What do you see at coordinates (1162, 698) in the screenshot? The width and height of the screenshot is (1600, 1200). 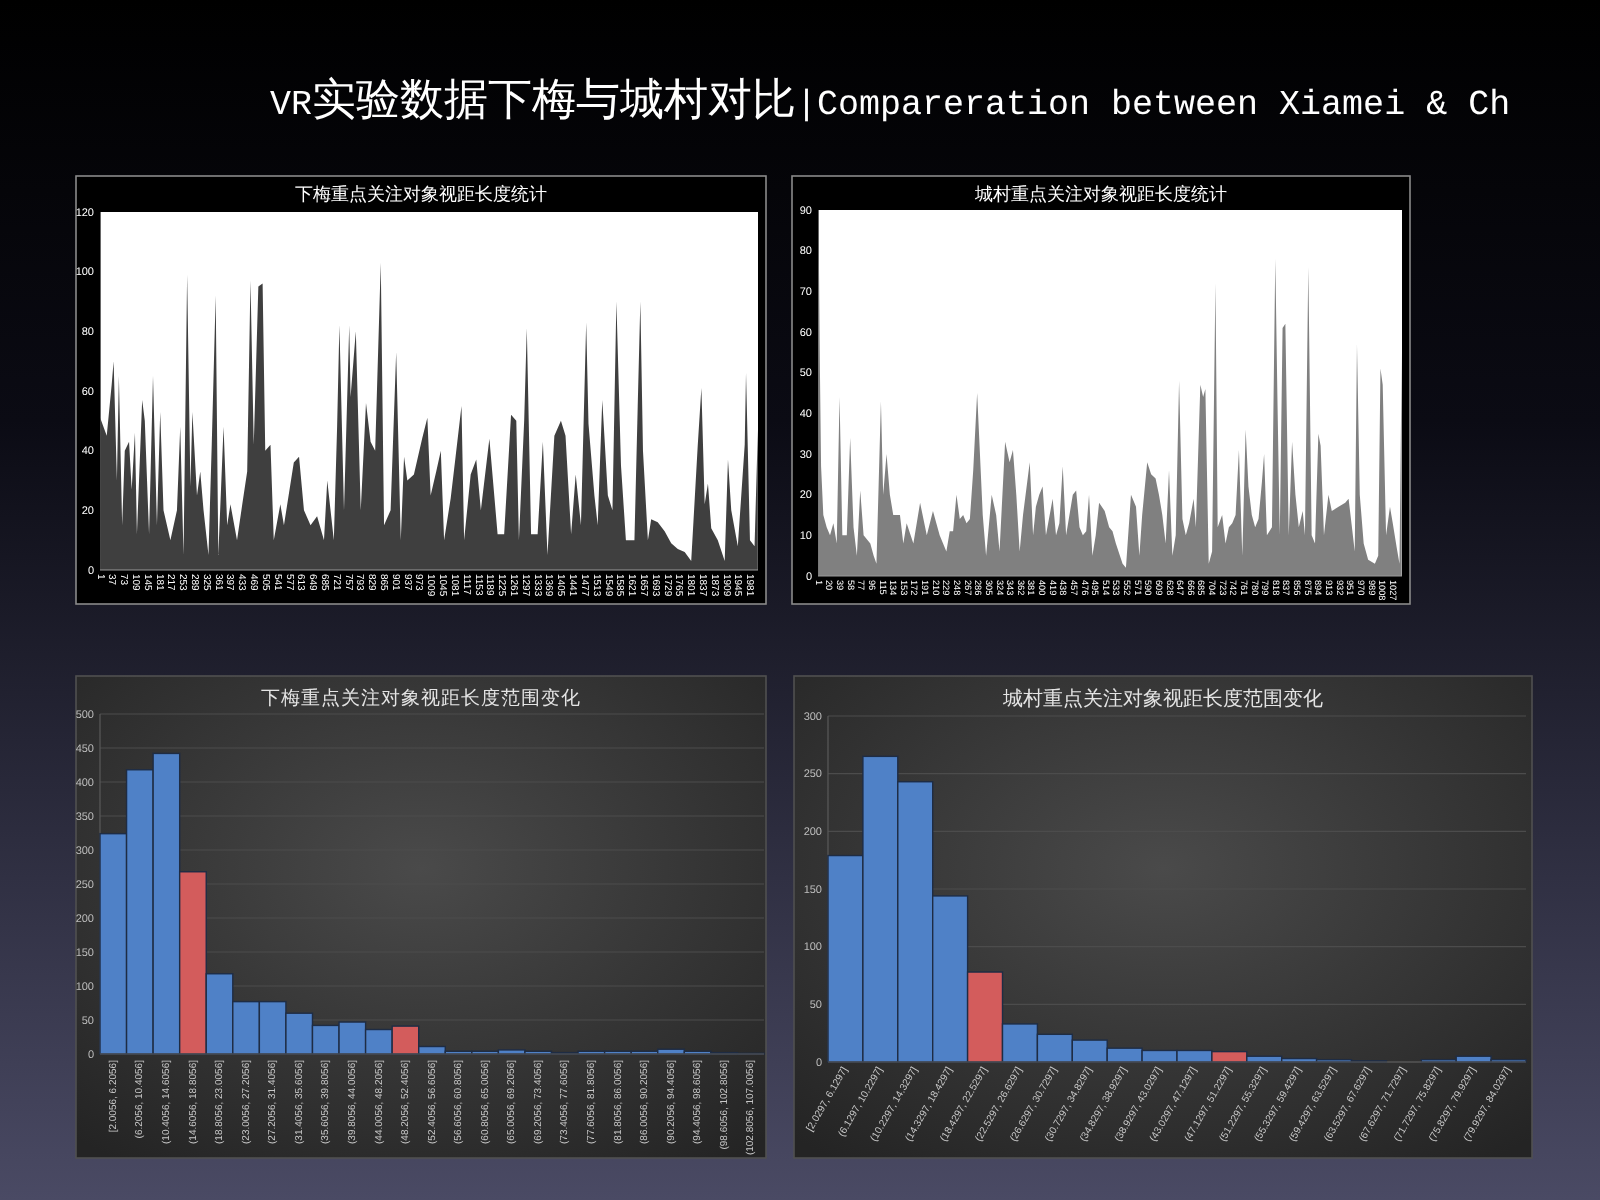 I see `chart-title: 城村重点关注对象视距长度范围变化` at bounding box center [1162, 698].